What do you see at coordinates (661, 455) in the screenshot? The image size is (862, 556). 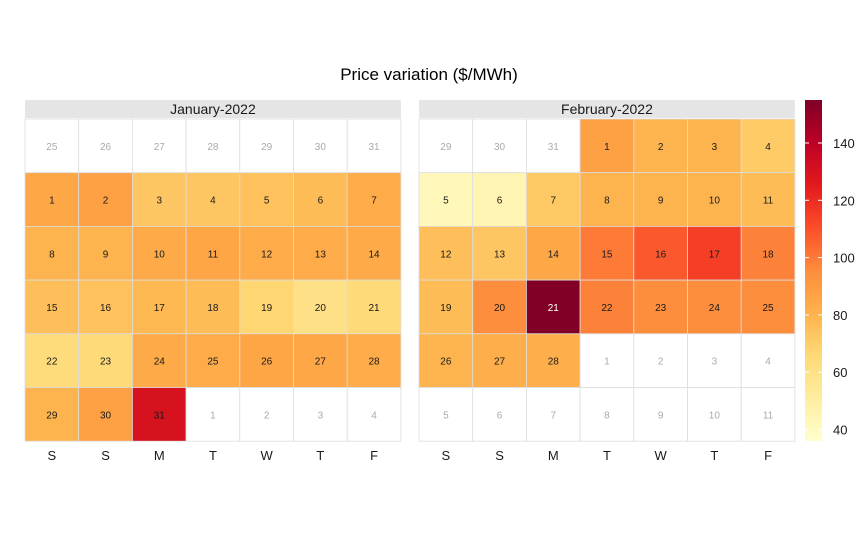 I see `weekday-label: W` at bounding box center [661, 455].